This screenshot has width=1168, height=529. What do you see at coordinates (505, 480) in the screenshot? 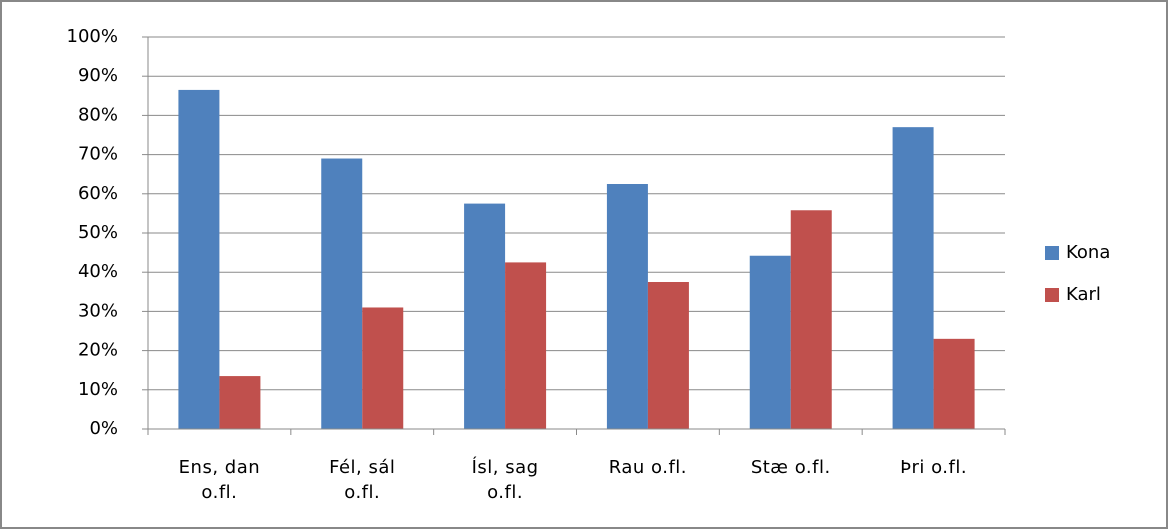
I see `x-tick-label: Ísl, sag o.fl.` at bounding box center [505, 480].